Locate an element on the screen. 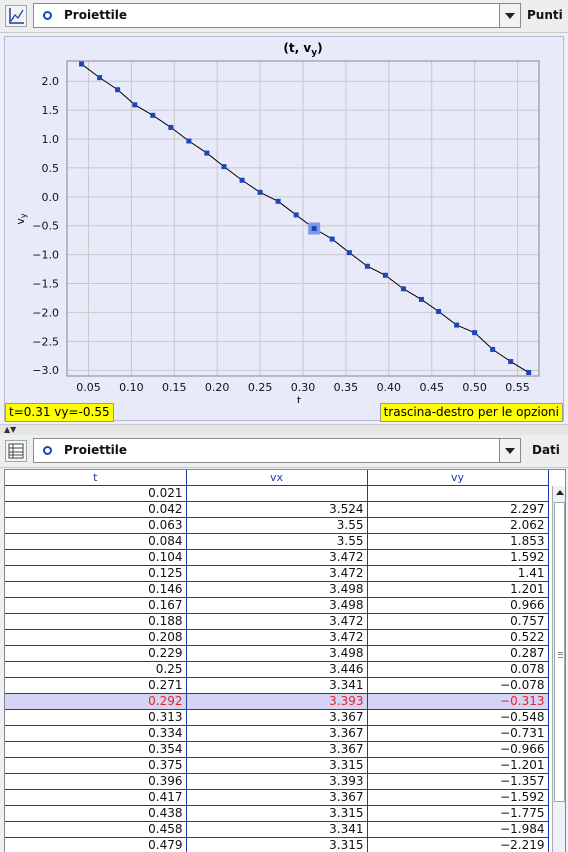 This screenshot has height=852, width=568. table-row: 0.188 3.472 0.757 is located at coordinates (277, 621).